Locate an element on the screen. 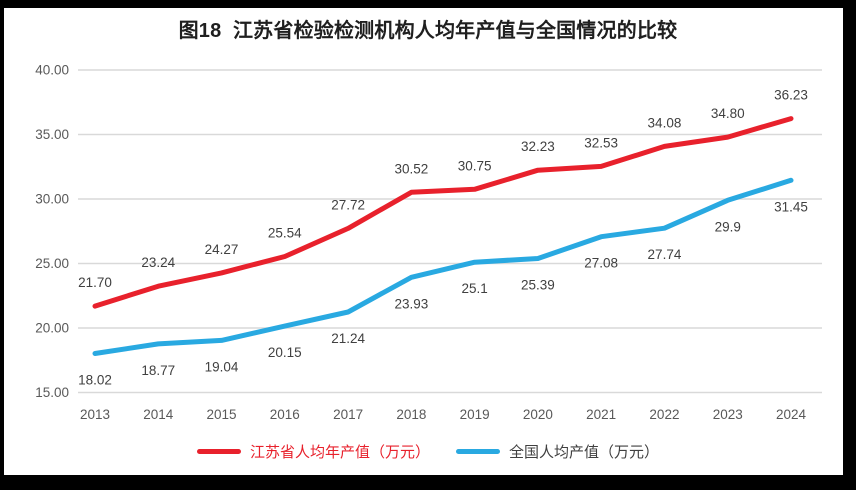  x-tick-label: 2016 is located at coordinates (285, 414).